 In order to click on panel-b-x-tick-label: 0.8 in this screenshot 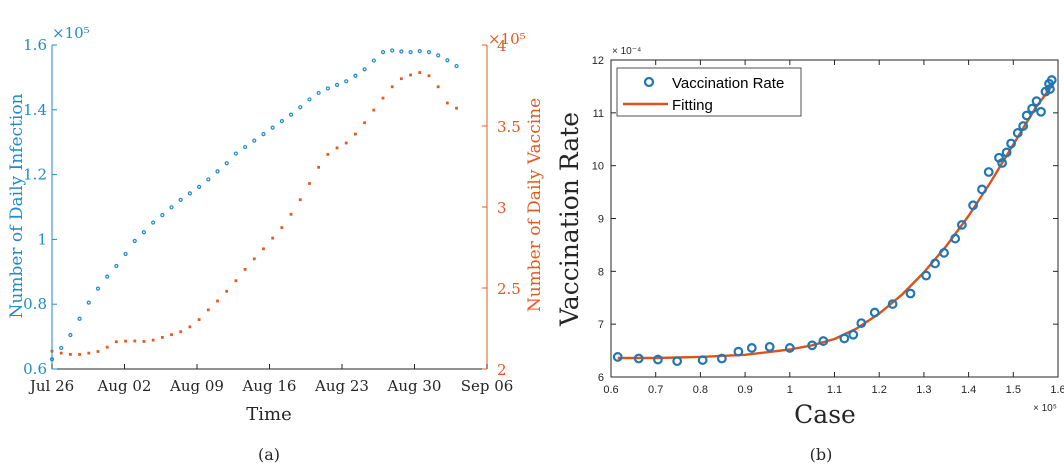, I will do `click(700, 390)`.